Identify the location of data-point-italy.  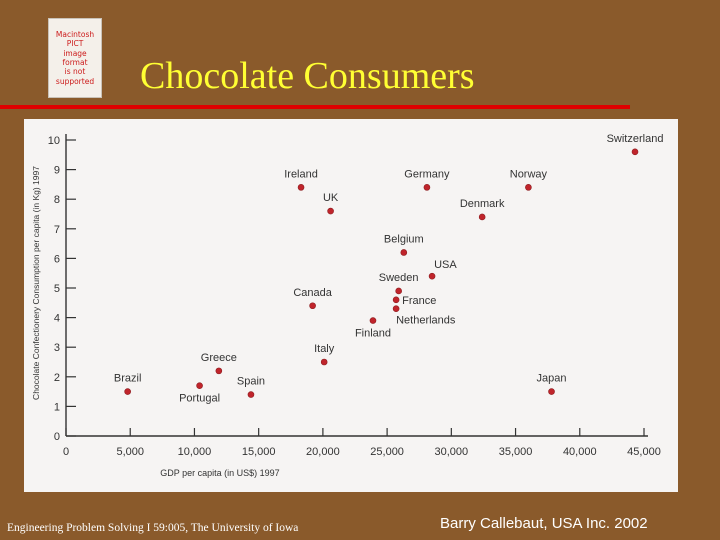
(324, 362).